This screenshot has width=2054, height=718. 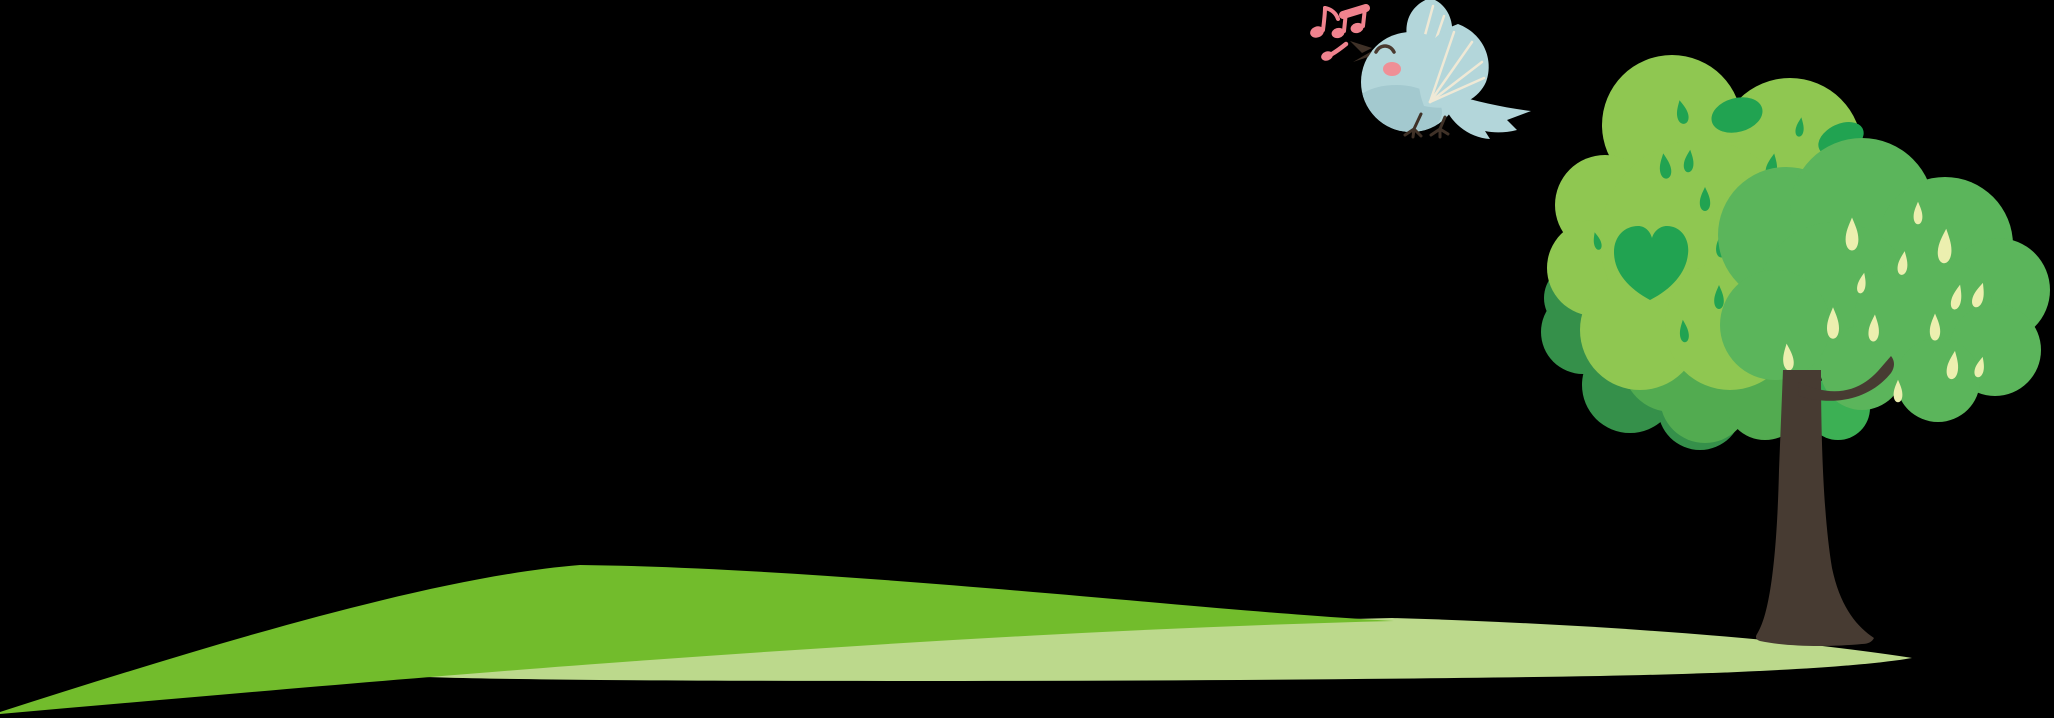 What do you see at coordinates (1651, 263) in the screenshot?
I see `leaf-accent-heart` at bounding box center [1651, 263].